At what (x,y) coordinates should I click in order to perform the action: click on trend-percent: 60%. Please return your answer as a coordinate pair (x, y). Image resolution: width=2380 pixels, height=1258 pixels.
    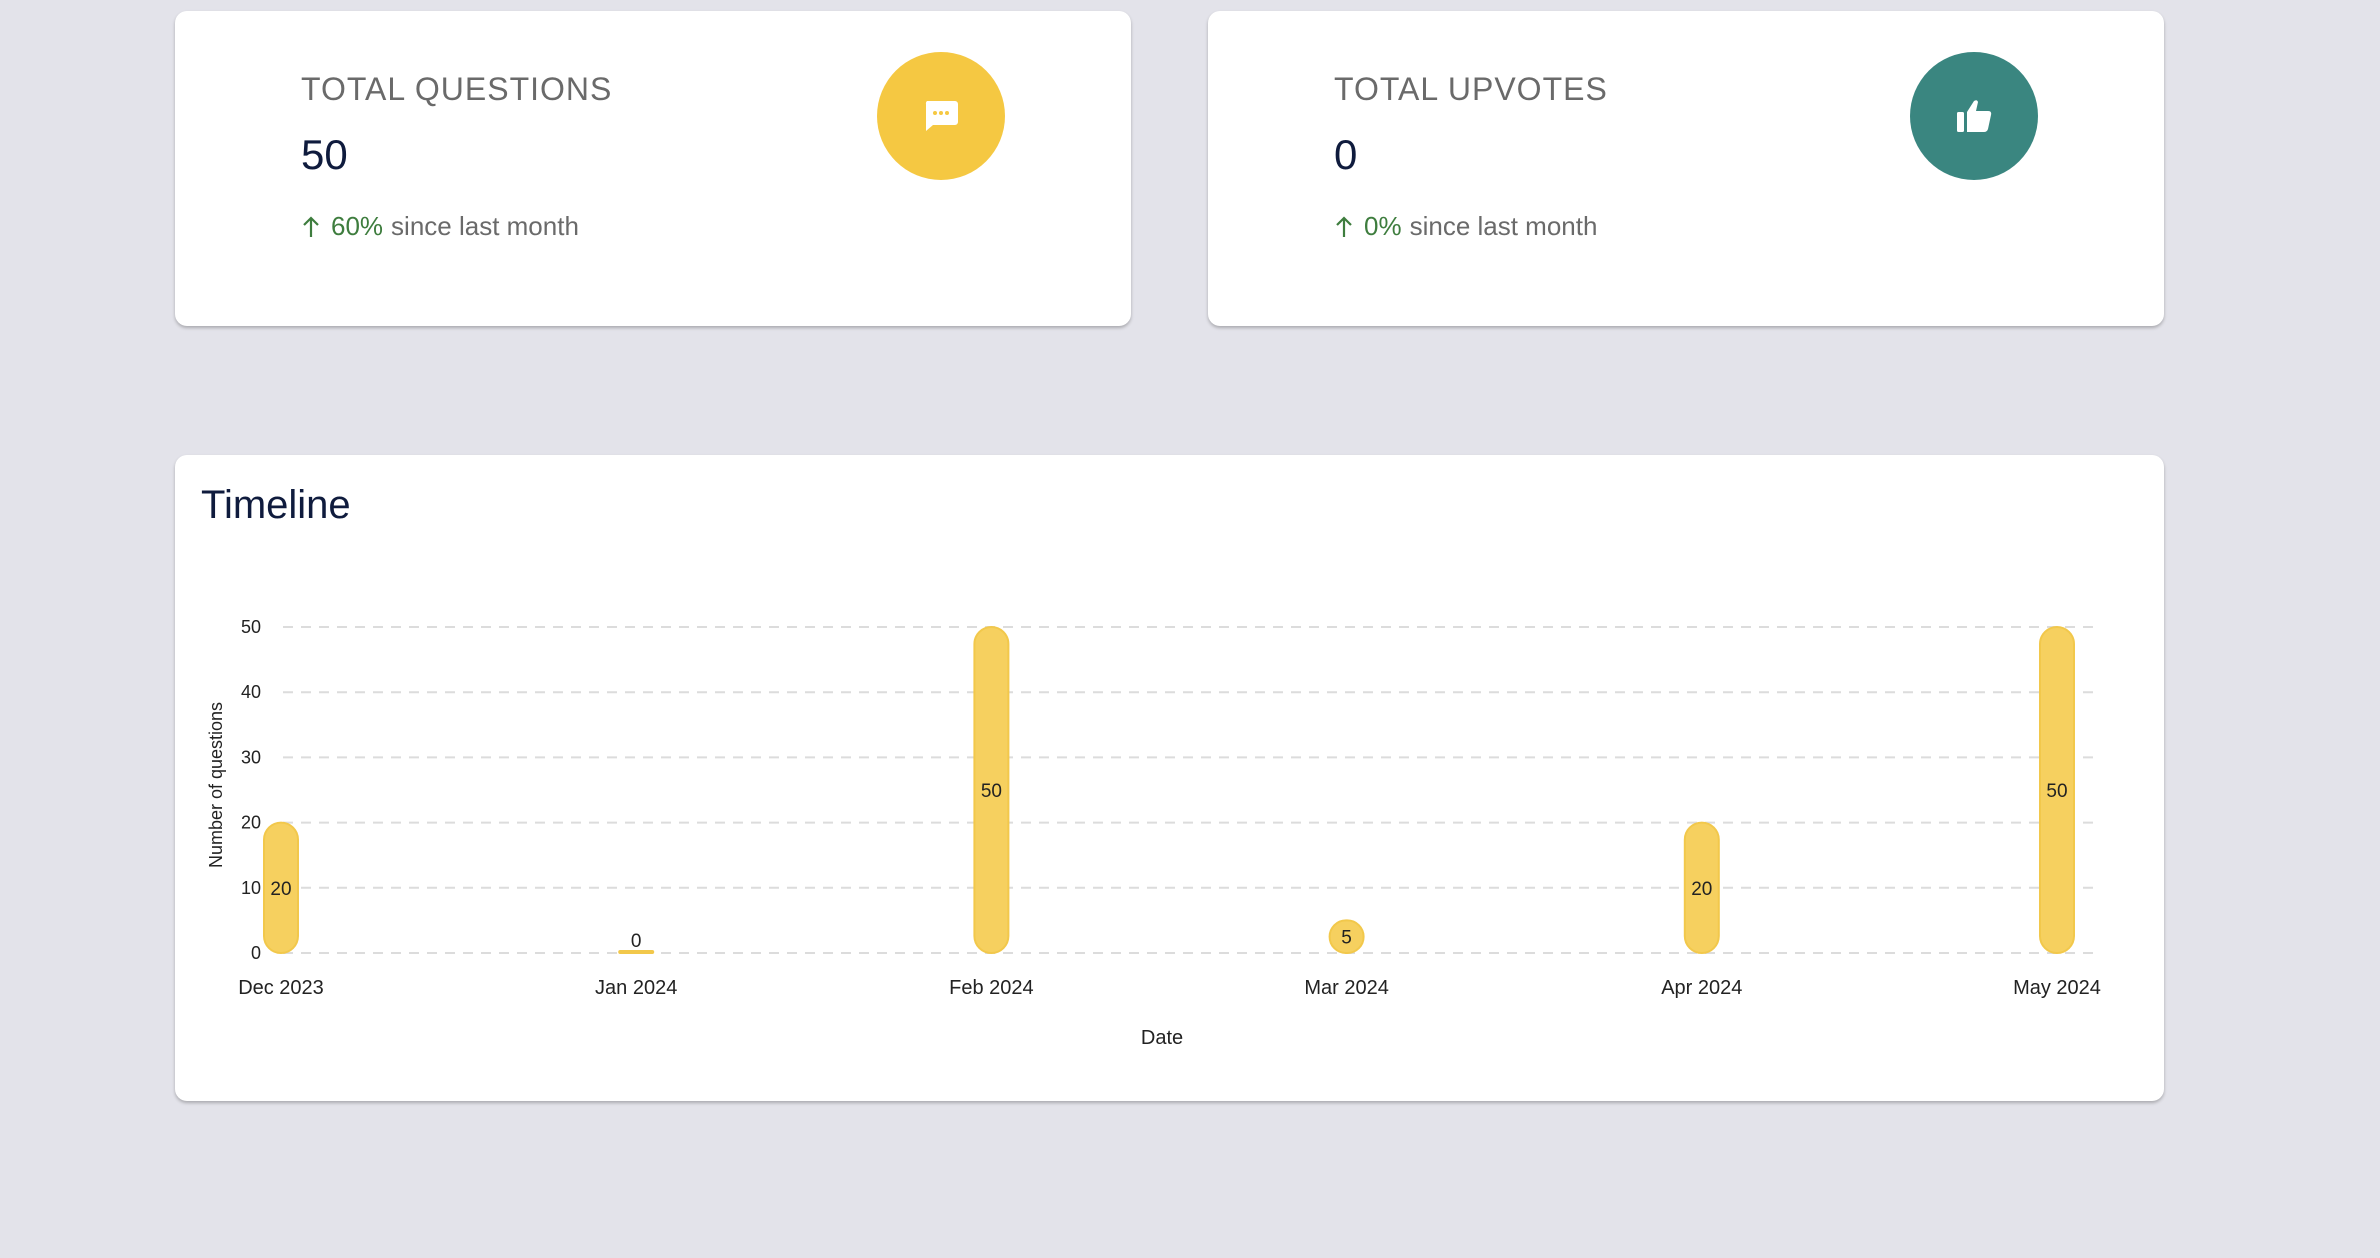
    Looking at the image, I should click on (357, 226).